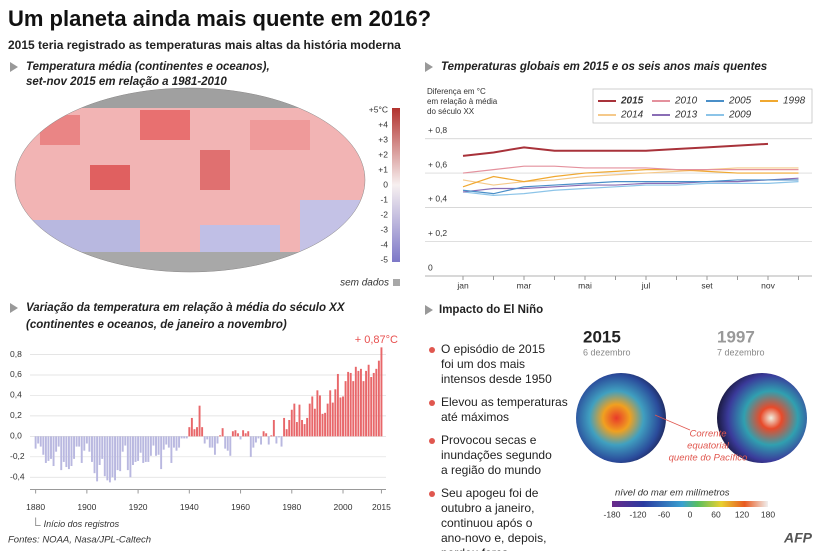 The height and width of the screenshot is (551, 822). I want to click on x-tick-label: 1940, so click(189, 507).